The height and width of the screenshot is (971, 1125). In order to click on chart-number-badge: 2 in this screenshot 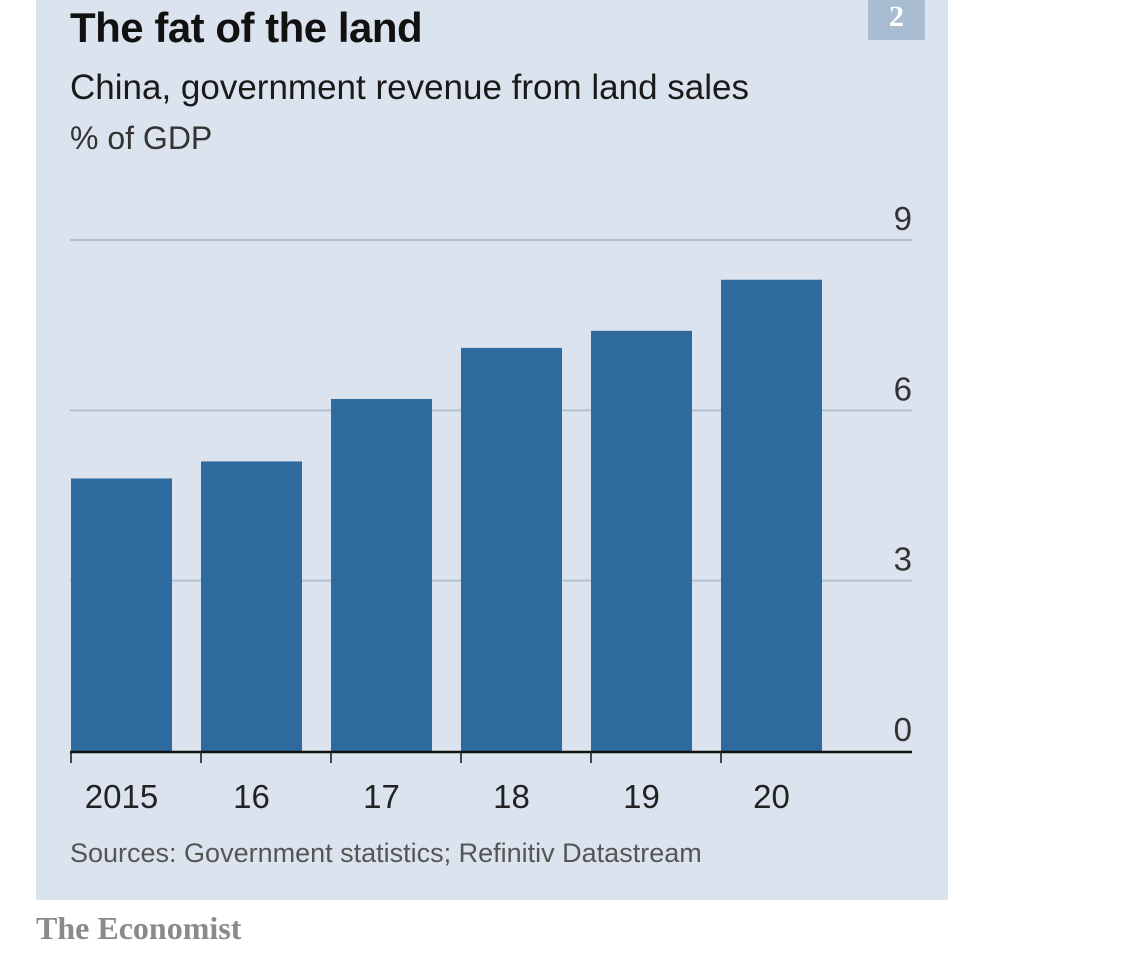, I will do `click(896, 20)`.